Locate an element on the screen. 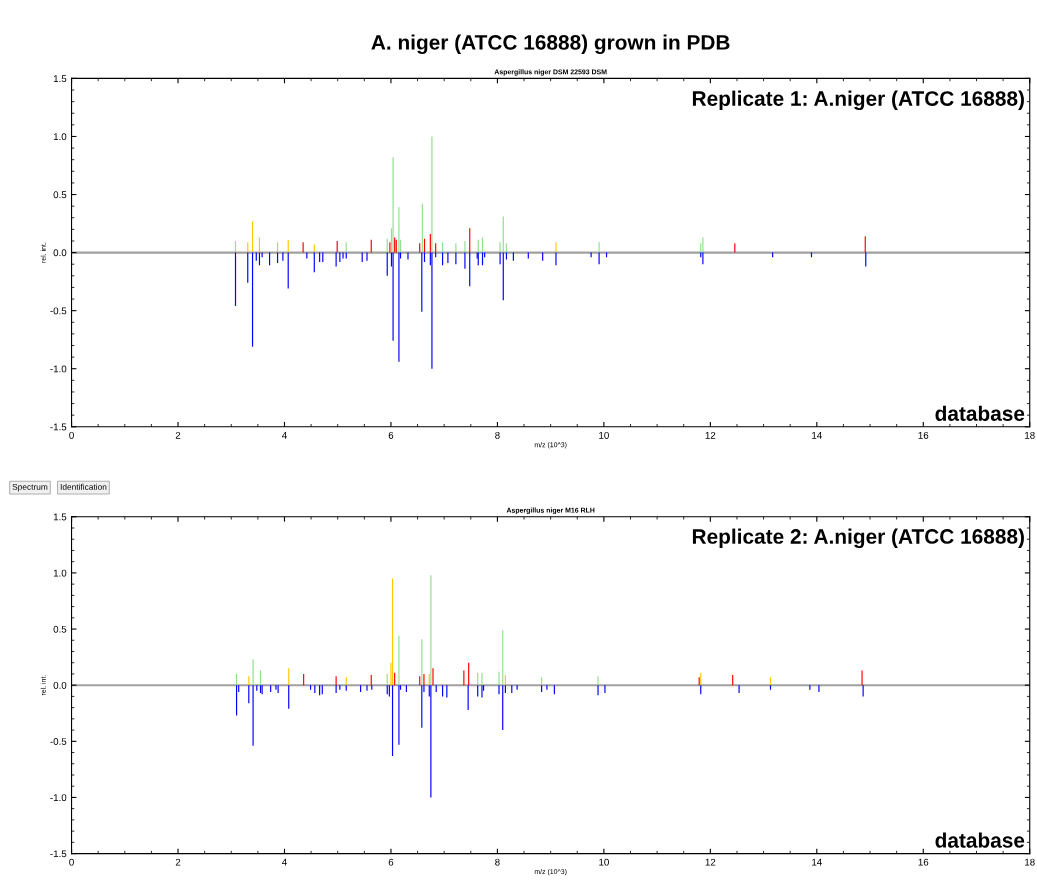 The image size is (1037, 891). annotation: Replicate 2: A.niger (ATCC 16888) is located at coordinates (858, 538).